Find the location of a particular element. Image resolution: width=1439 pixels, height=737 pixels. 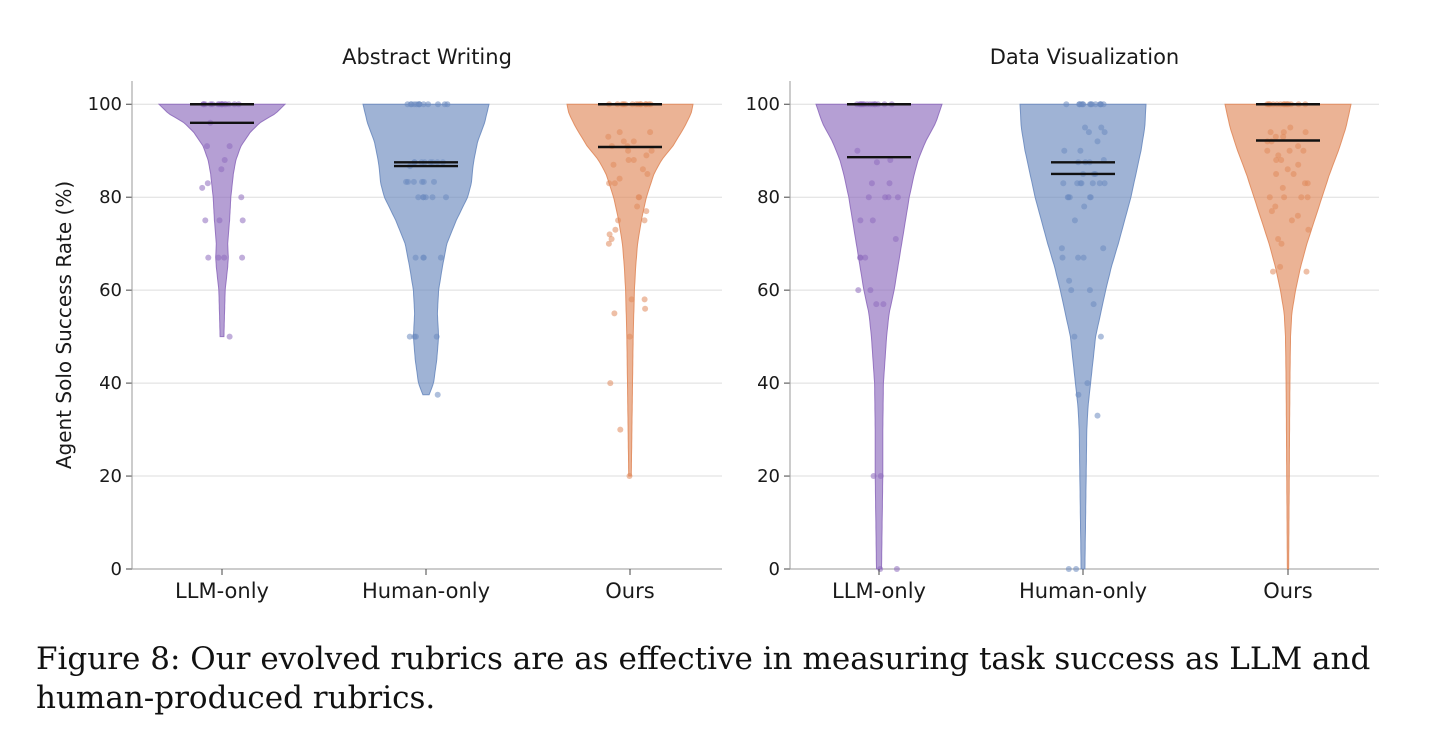

y-axis-label: Agent Solo Success Rate (%) is located at coordinates (64, 325).